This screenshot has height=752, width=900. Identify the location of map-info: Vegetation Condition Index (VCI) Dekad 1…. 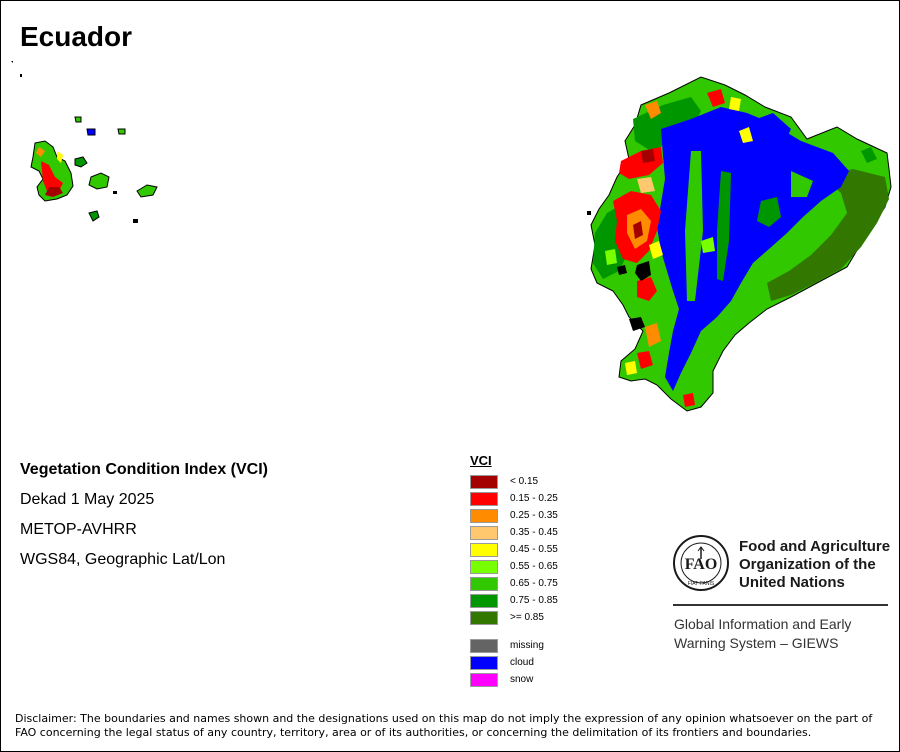
(144, 519).